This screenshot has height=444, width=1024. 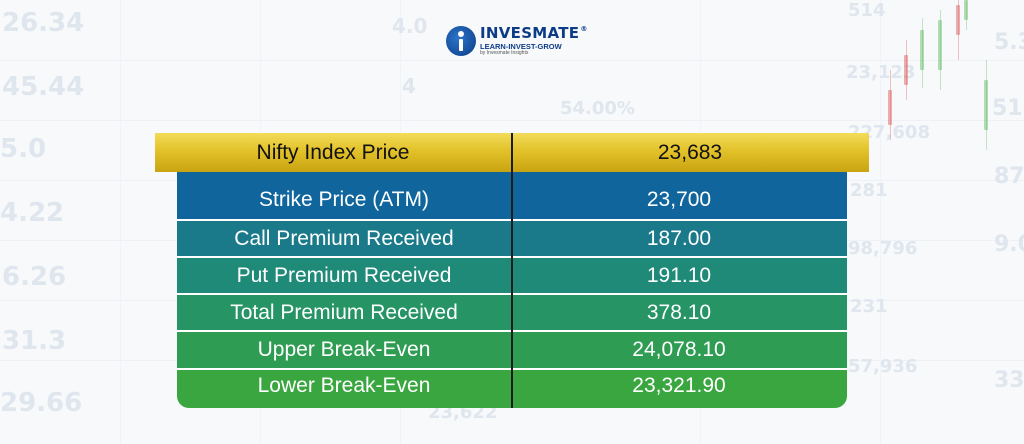 What do you see at coordinates (679, 349) in the screenshot?
I see `row-value: 24,078.10` at bounding box center [679, 349].